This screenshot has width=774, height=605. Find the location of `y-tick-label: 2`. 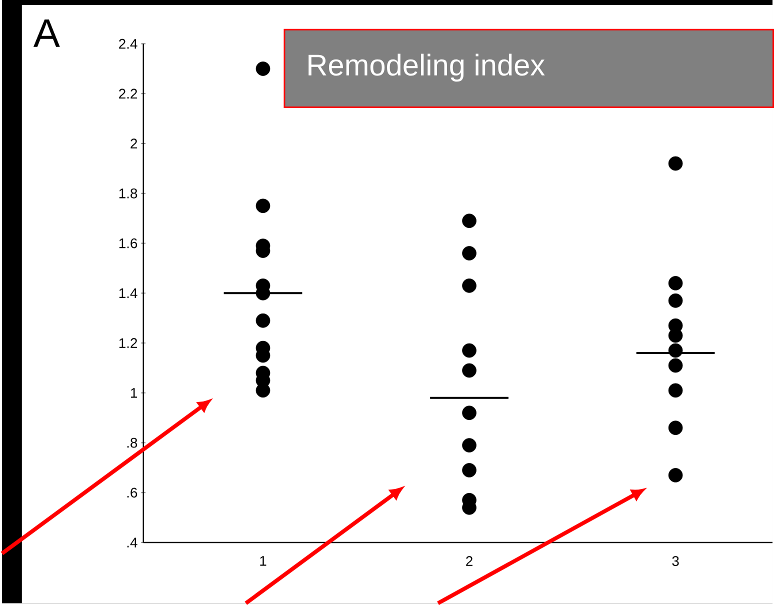

y-tick-label: 2 is located at coordinates (134, 143).